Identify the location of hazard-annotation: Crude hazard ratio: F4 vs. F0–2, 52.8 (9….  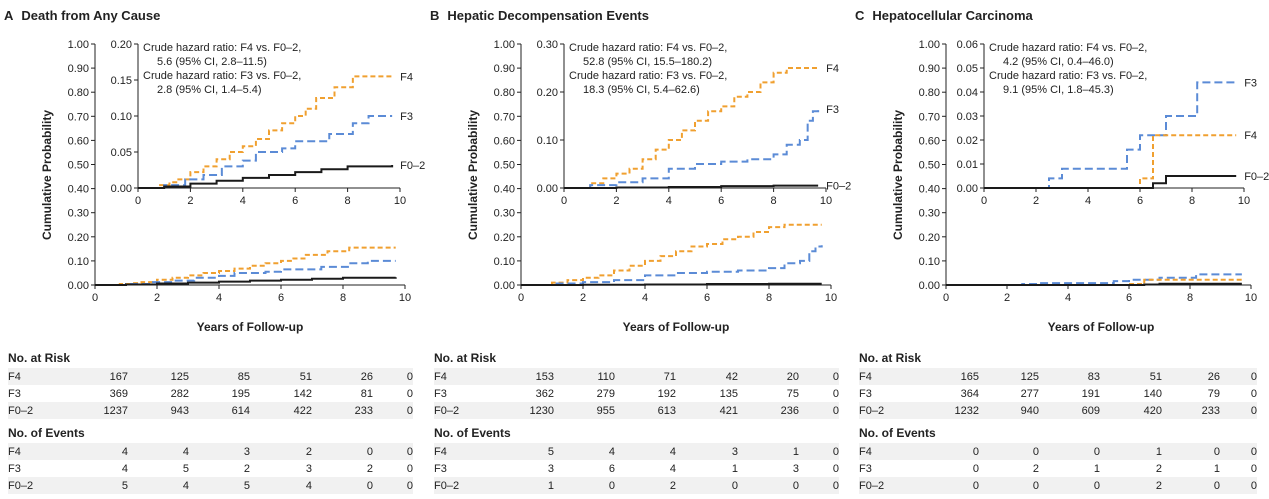
(648, 69).